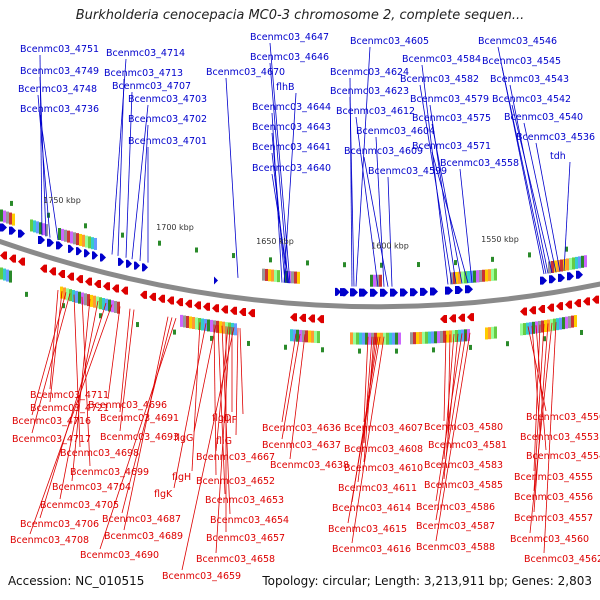  Describe the element at coordinates (377, 488) in the screenshot. I see `bottom-gene-label: Bcenmc03_4611` at that location.